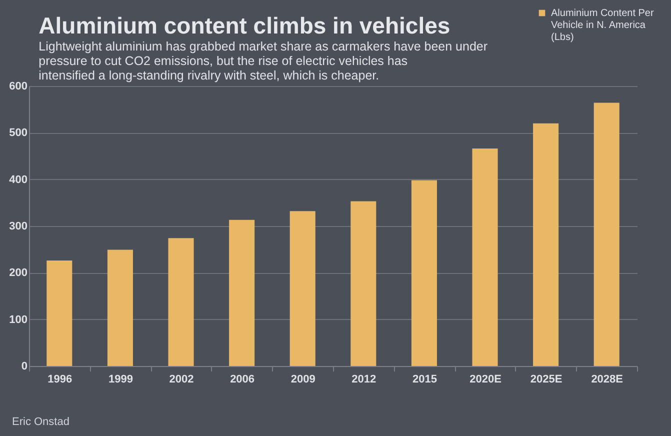 This screenshot has width=671, height=436. What do you see at coordinates (244, 25) in the screenshot?
I see `chart-title: Aluminium content climbs in vehicles` at bounding box center [244, 25].